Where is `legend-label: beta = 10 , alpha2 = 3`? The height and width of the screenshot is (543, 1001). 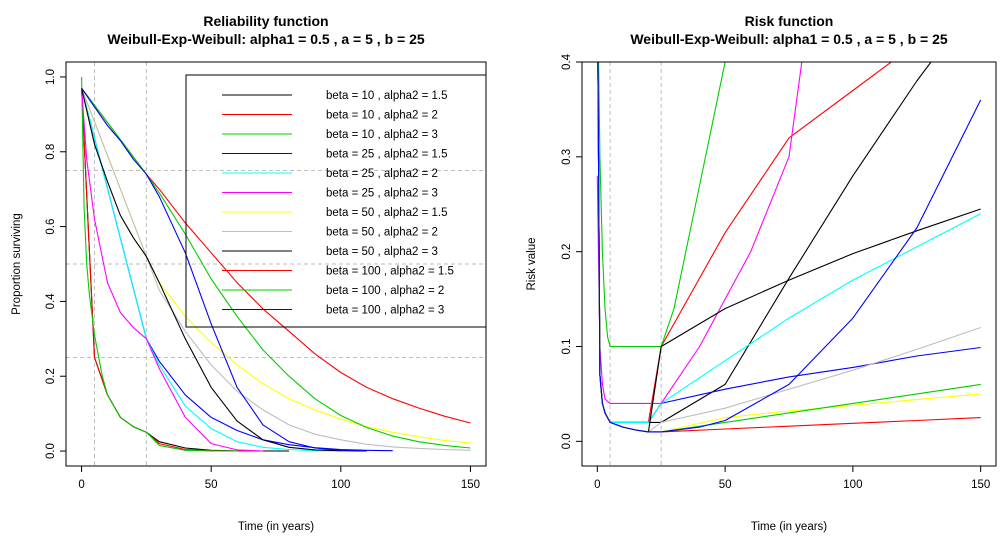
legend-label: beta = 10 , alpha2 = 3 is located at coordinates (382, 135).